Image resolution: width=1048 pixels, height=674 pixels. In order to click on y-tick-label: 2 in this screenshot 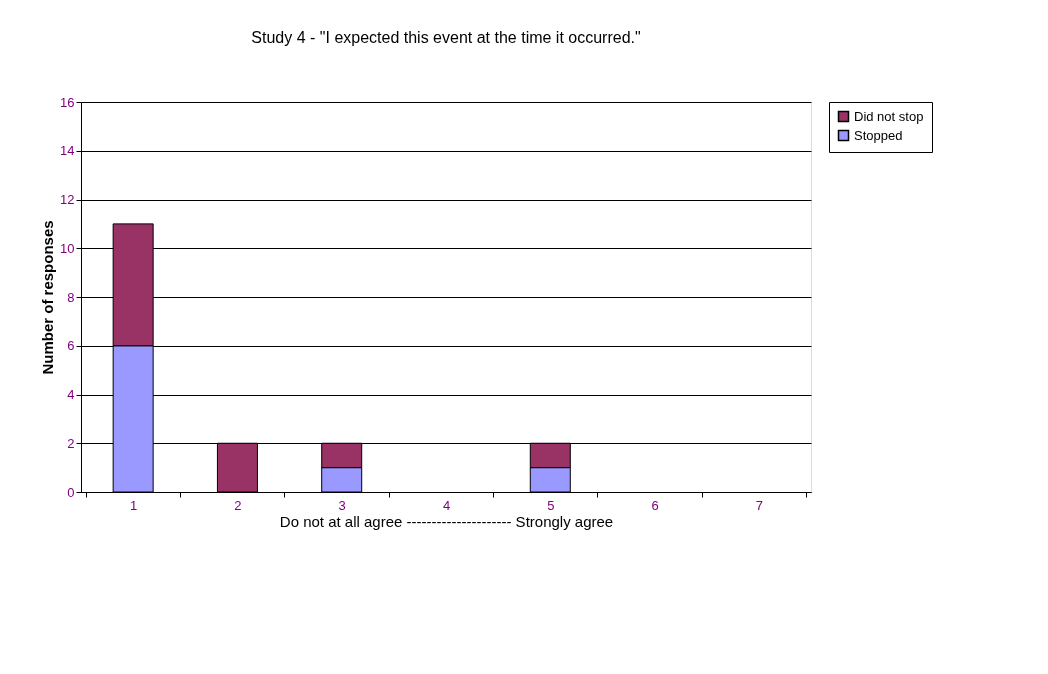, I will do `click(71, 443)`.